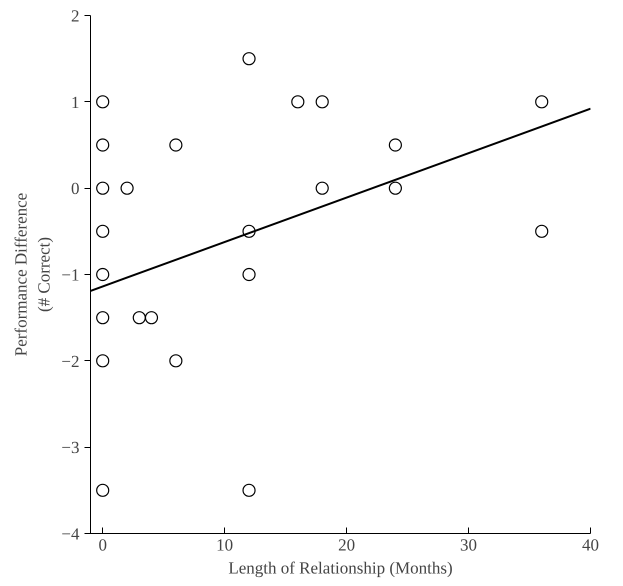  Describe the element at coordinates (469, 545) in the screenshot. I see `x-tick-label: 30` at that location.